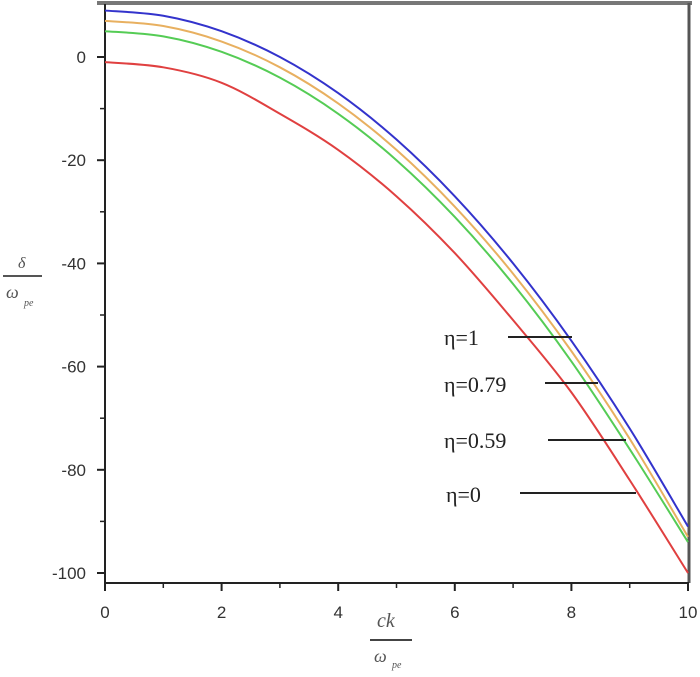 The height and width of the screenshot is (677, 700). I want to click on x-label-denominator: ω, so click(380, 656).